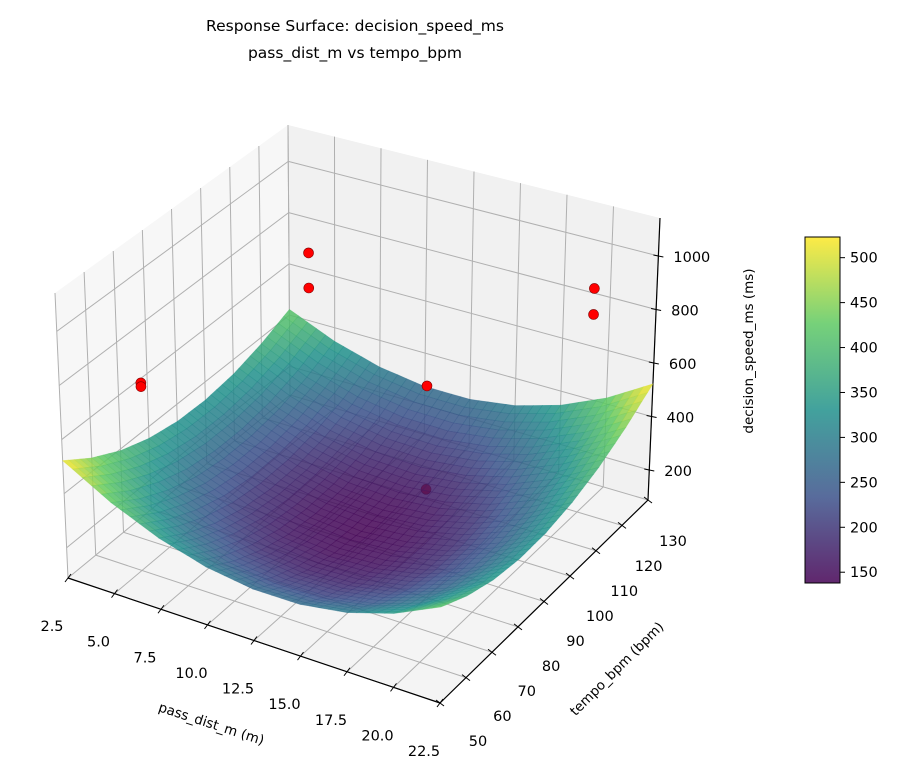  I want to click on x-axis-label: pass_dist_m (m), so click(211, 724).